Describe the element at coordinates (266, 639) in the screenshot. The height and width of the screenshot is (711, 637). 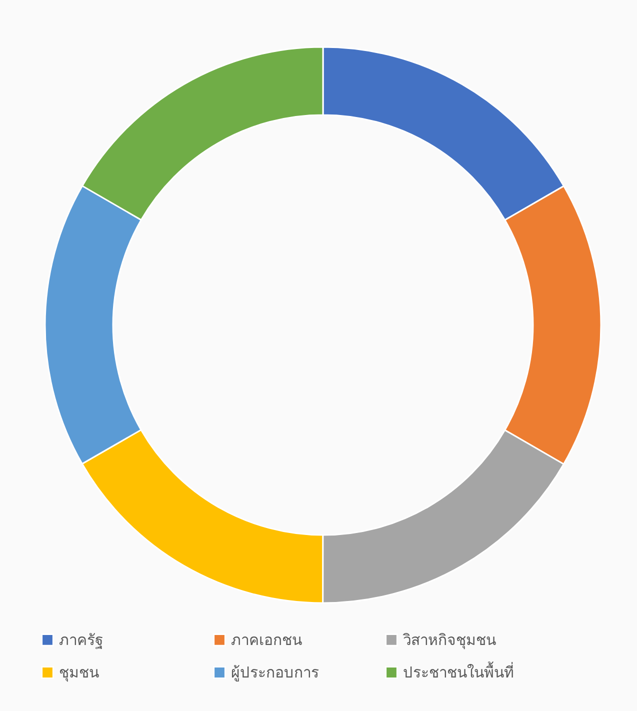
I see `legend-label: ภาคเอกชน` at that location.